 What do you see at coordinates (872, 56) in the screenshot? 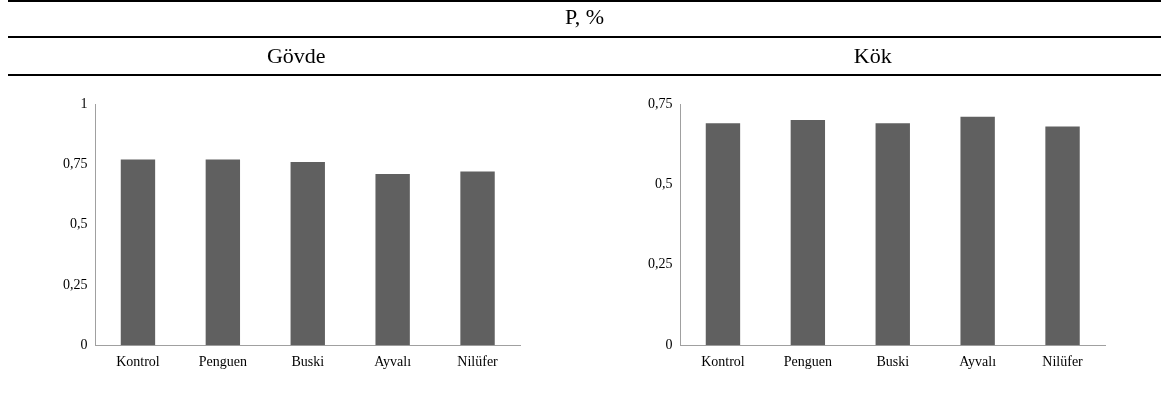
I see `chart-subtitle: Kök` at bounding box center [872, 56].